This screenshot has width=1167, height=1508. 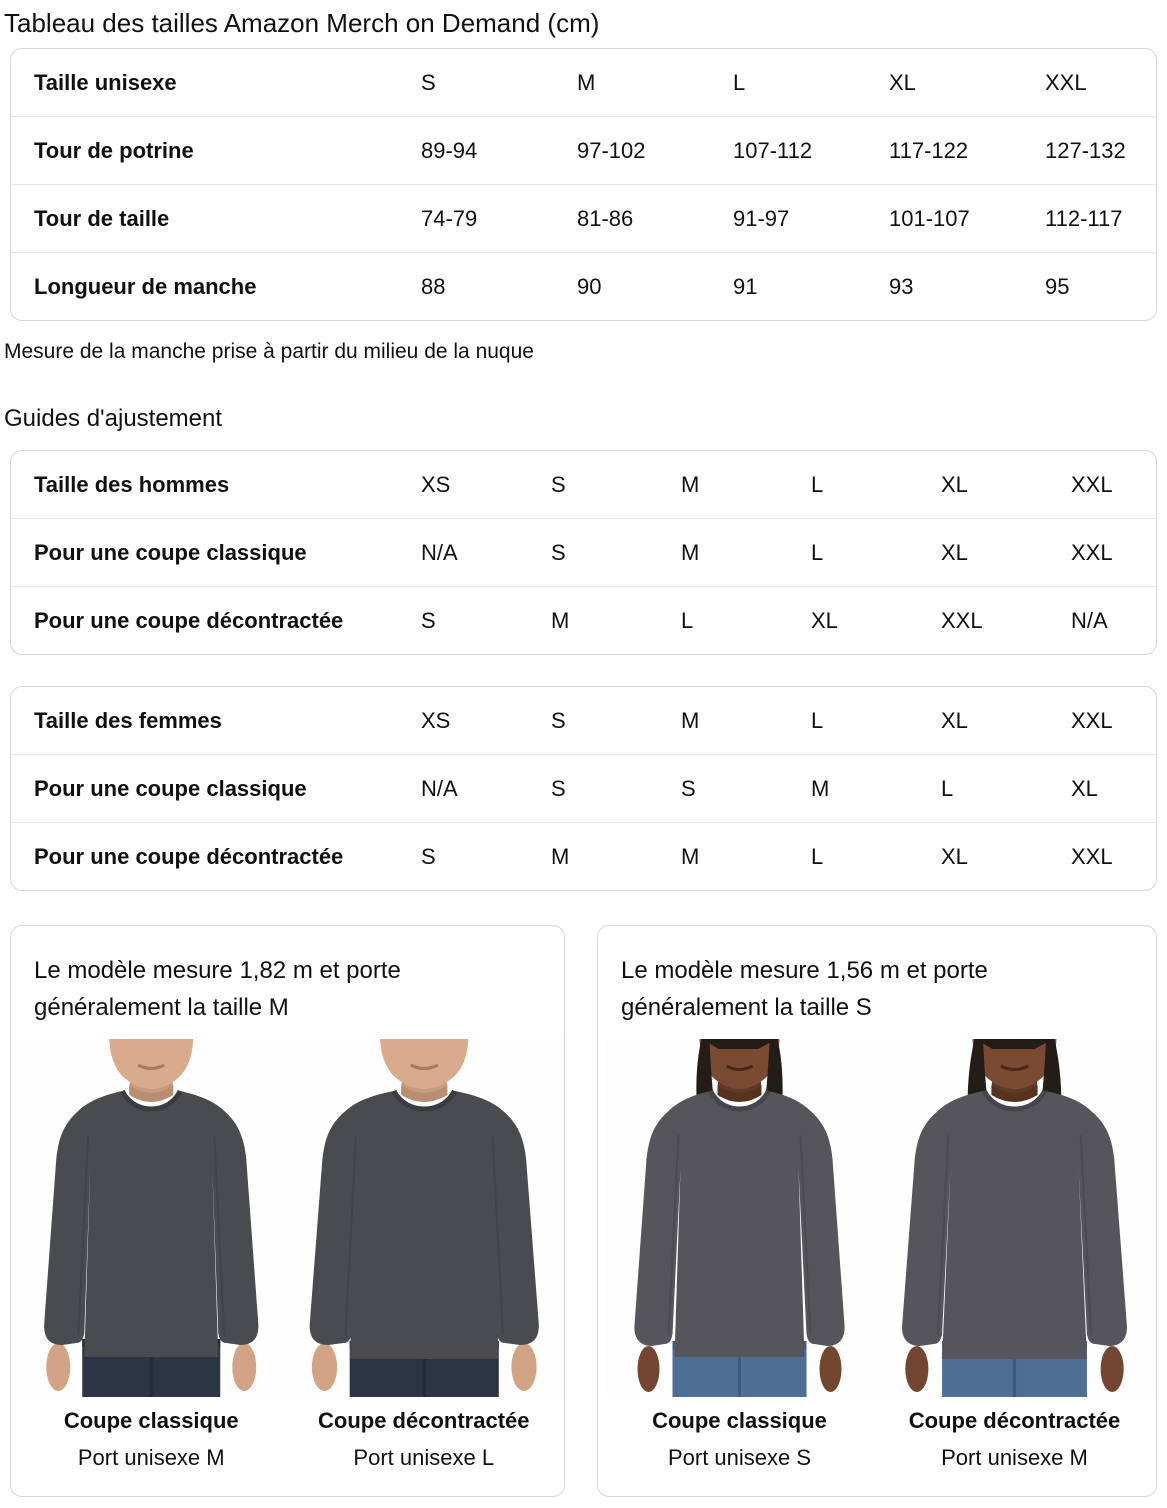 I want to click on table-row: Pour une coupe classique N/A S S M L XL, so click(x=583, y=788).